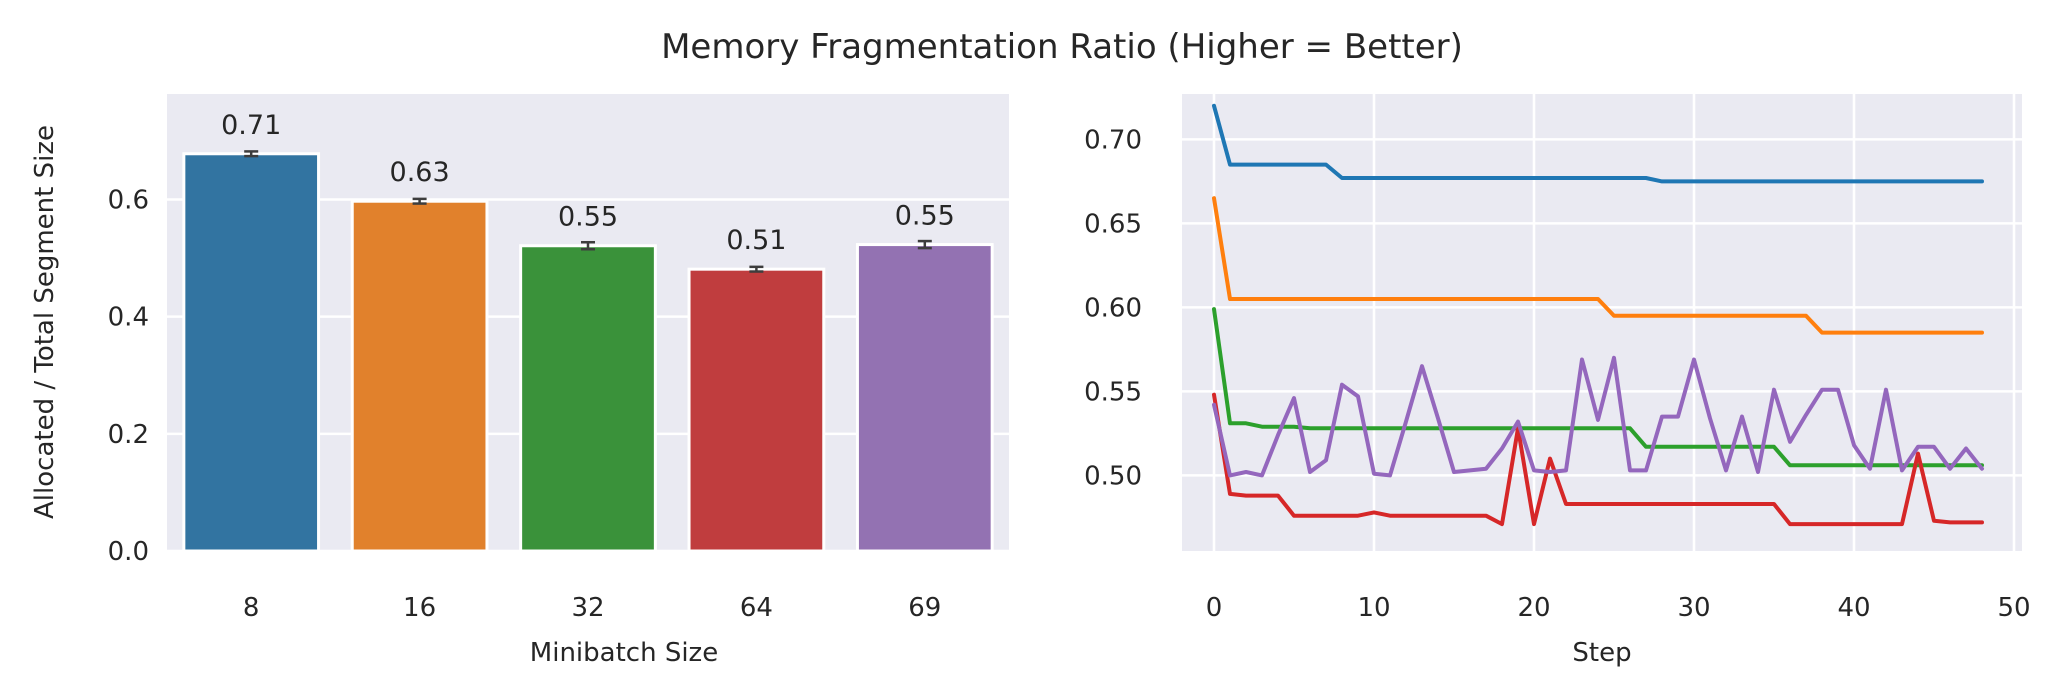 The height and width of the screenshot is (700, 2066). What do you see at coordinates (1113, 140) in the screenshot?
I see `line-y-tick-label: 0.70` at bounding box center [1113, 140].